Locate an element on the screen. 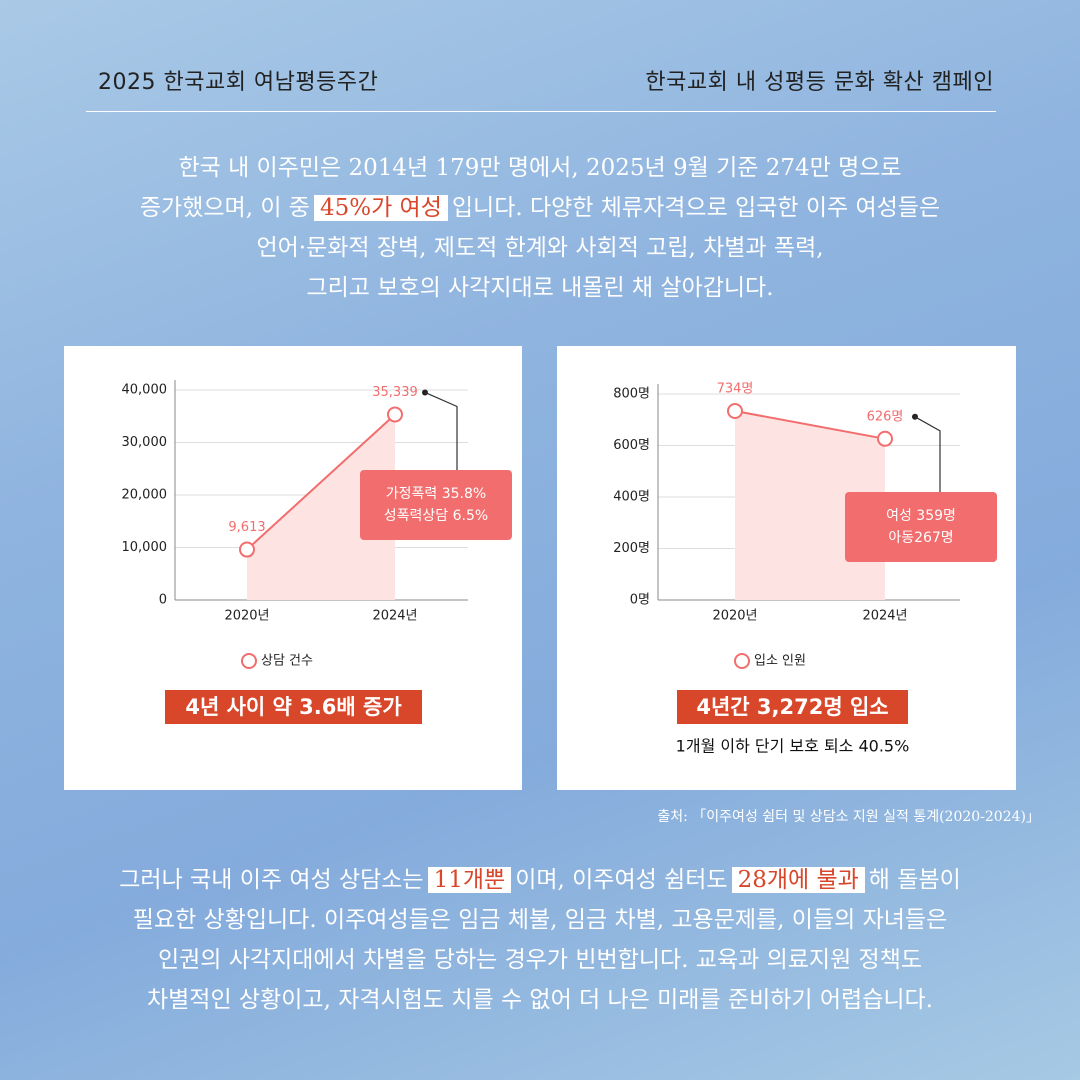  text-line: 언어·문화적 장벽, 제도적 한계와 사회적 고립, 차별과 폭력, is located at coordinates (540, 248).